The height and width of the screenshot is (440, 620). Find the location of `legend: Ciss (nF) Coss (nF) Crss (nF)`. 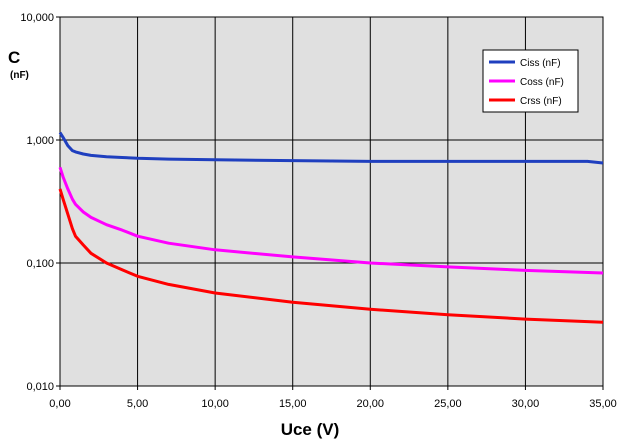

legend: Ciss (nF) Coss (nF) Crss (nF) is located at coordinates (530, 81).